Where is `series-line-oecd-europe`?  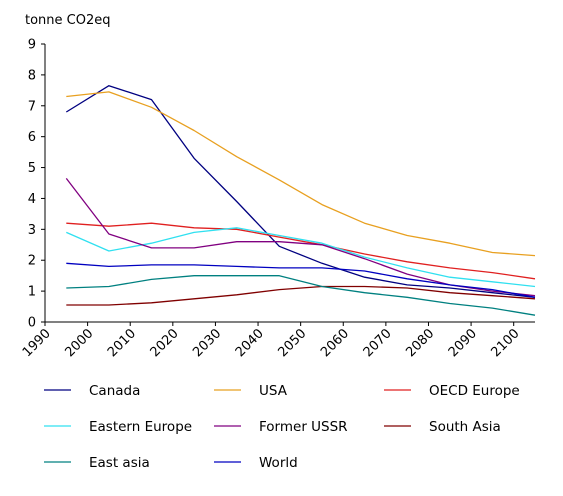 series-line-oecd-europe is located at coordinates (301, 251).